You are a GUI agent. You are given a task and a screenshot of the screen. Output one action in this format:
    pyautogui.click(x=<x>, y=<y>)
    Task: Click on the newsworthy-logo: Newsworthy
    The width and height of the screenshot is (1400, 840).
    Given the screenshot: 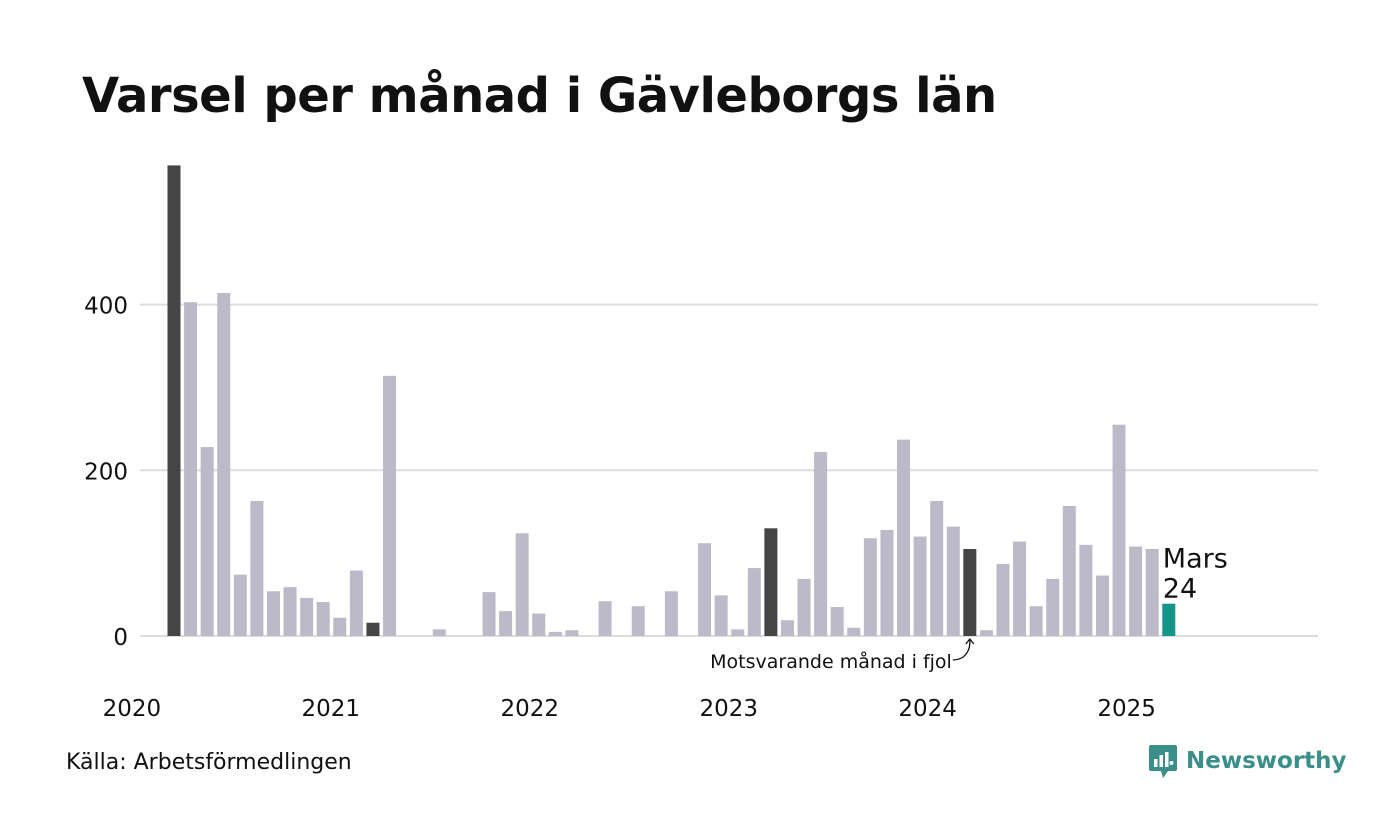 What is the action you would take?
    pyautogui.click(x=1247, y=761)
    